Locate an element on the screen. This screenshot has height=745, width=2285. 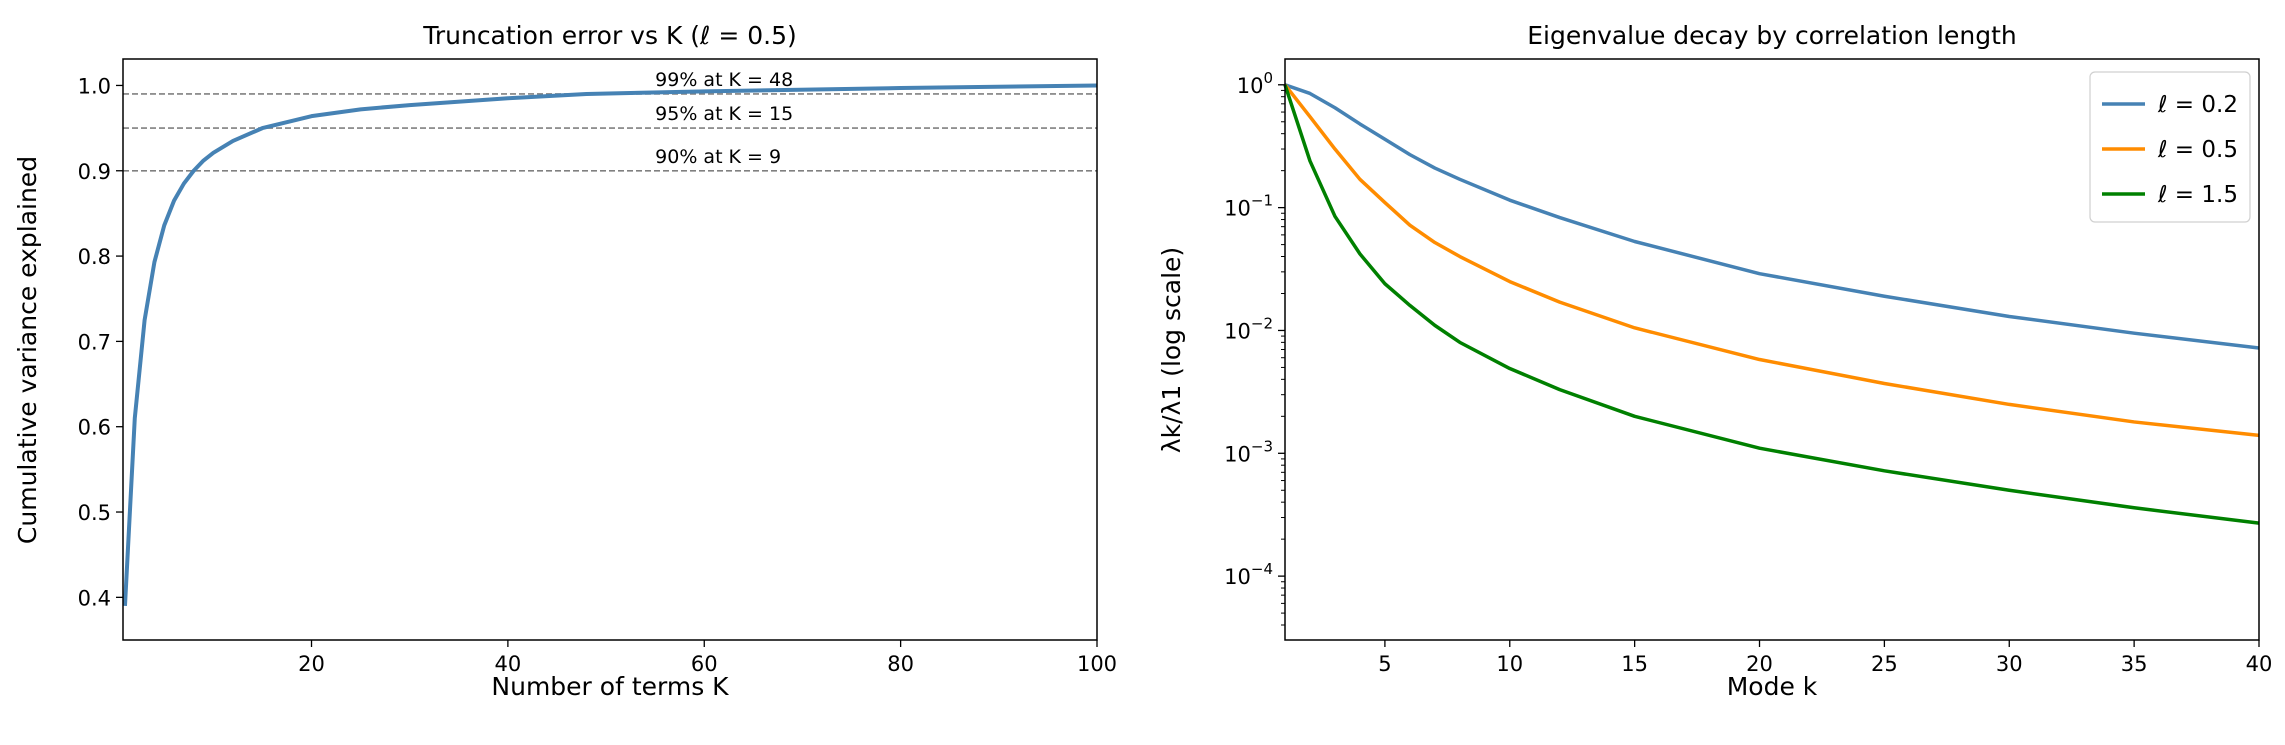
legend-label-0: ℓ = 0.2 is located at coordinates (2197, 105).